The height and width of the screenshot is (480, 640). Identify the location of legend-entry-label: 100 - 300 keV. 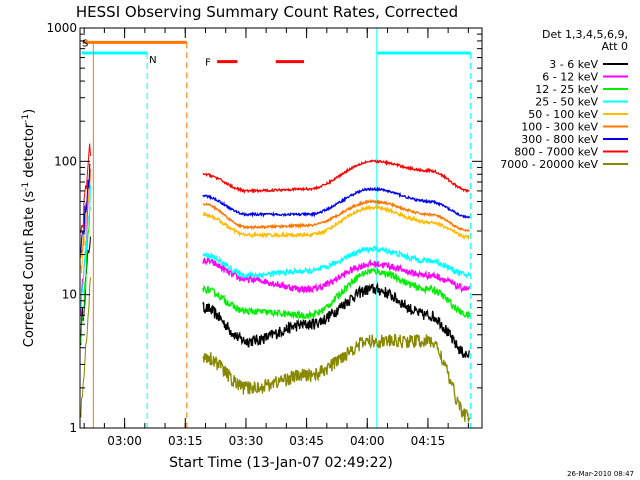
(559, 127).